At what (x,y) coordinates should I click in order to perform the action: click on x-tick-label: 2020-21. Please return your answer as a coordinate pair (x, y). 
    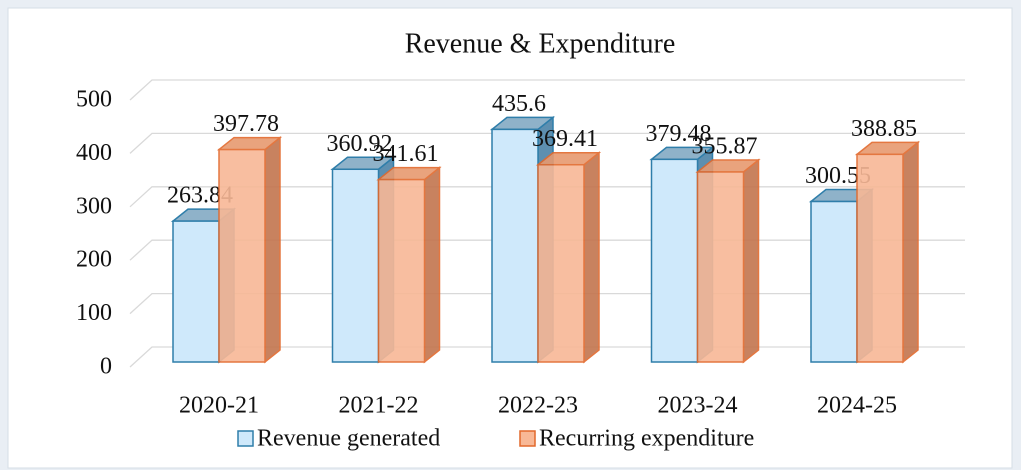
    Looking at the image, I should click on (219, 406).